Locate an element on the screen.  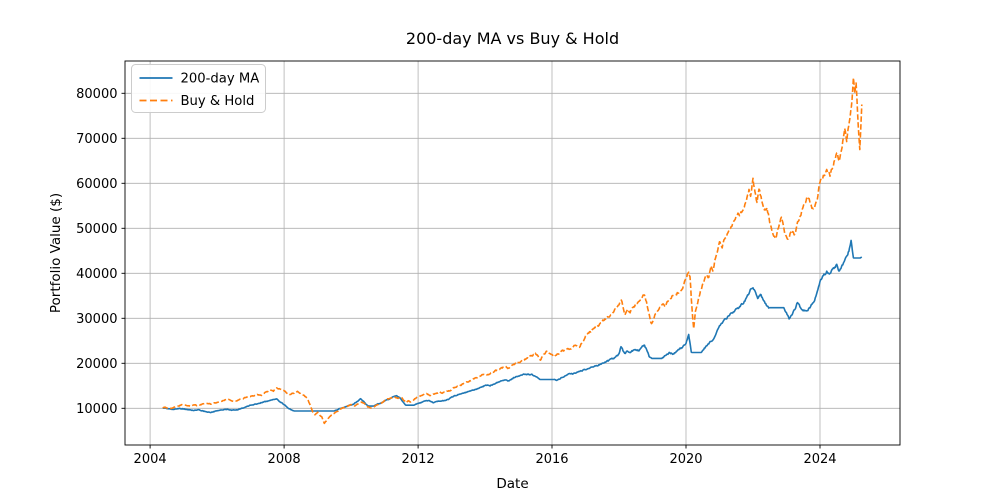
y-tick-label: 20000 is located at coordinates (96, 364).